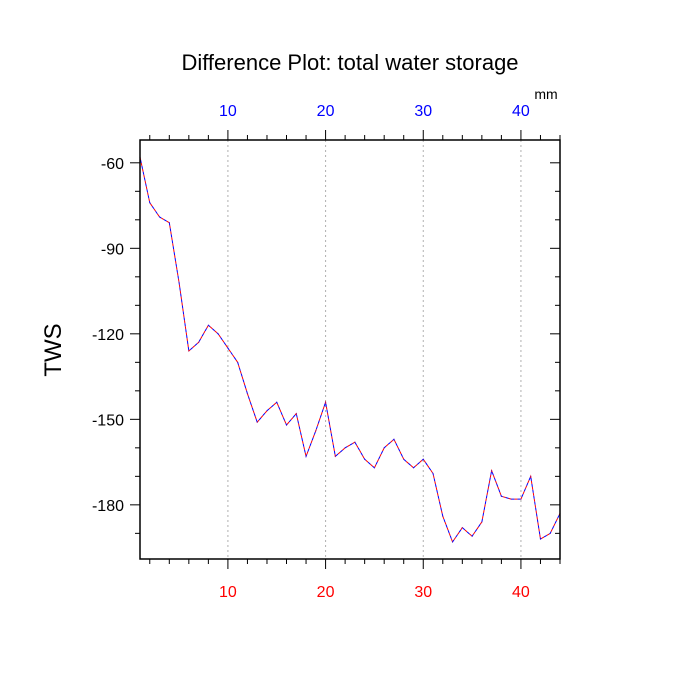 The height and width of the screenshot is (700, 700). What do you see at coordinates (228, 592) in the screenshot?
I see `x-tick-label-bottom: 10` at bounding box center [228, 592].